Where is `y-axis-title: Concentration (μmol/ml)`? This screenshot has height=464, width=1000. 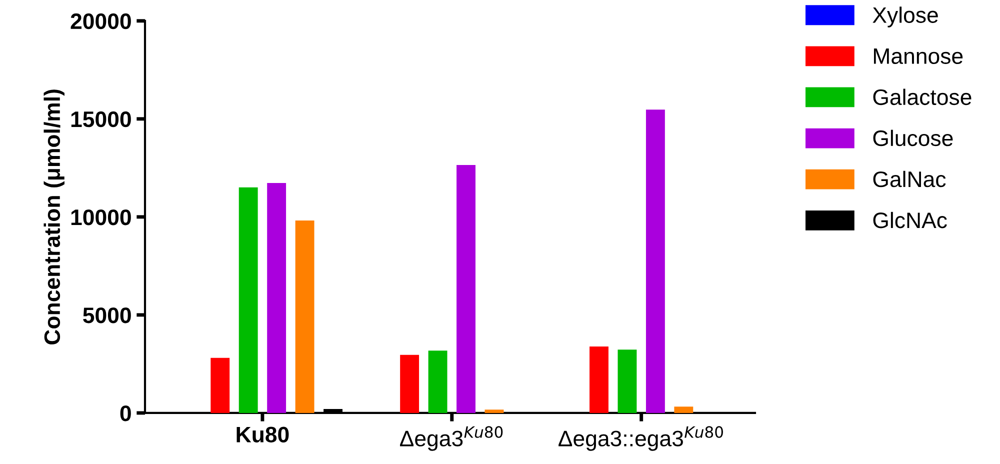
y-axis-title: Concentration (μmol/ml) is located at coordinates (54, 217).